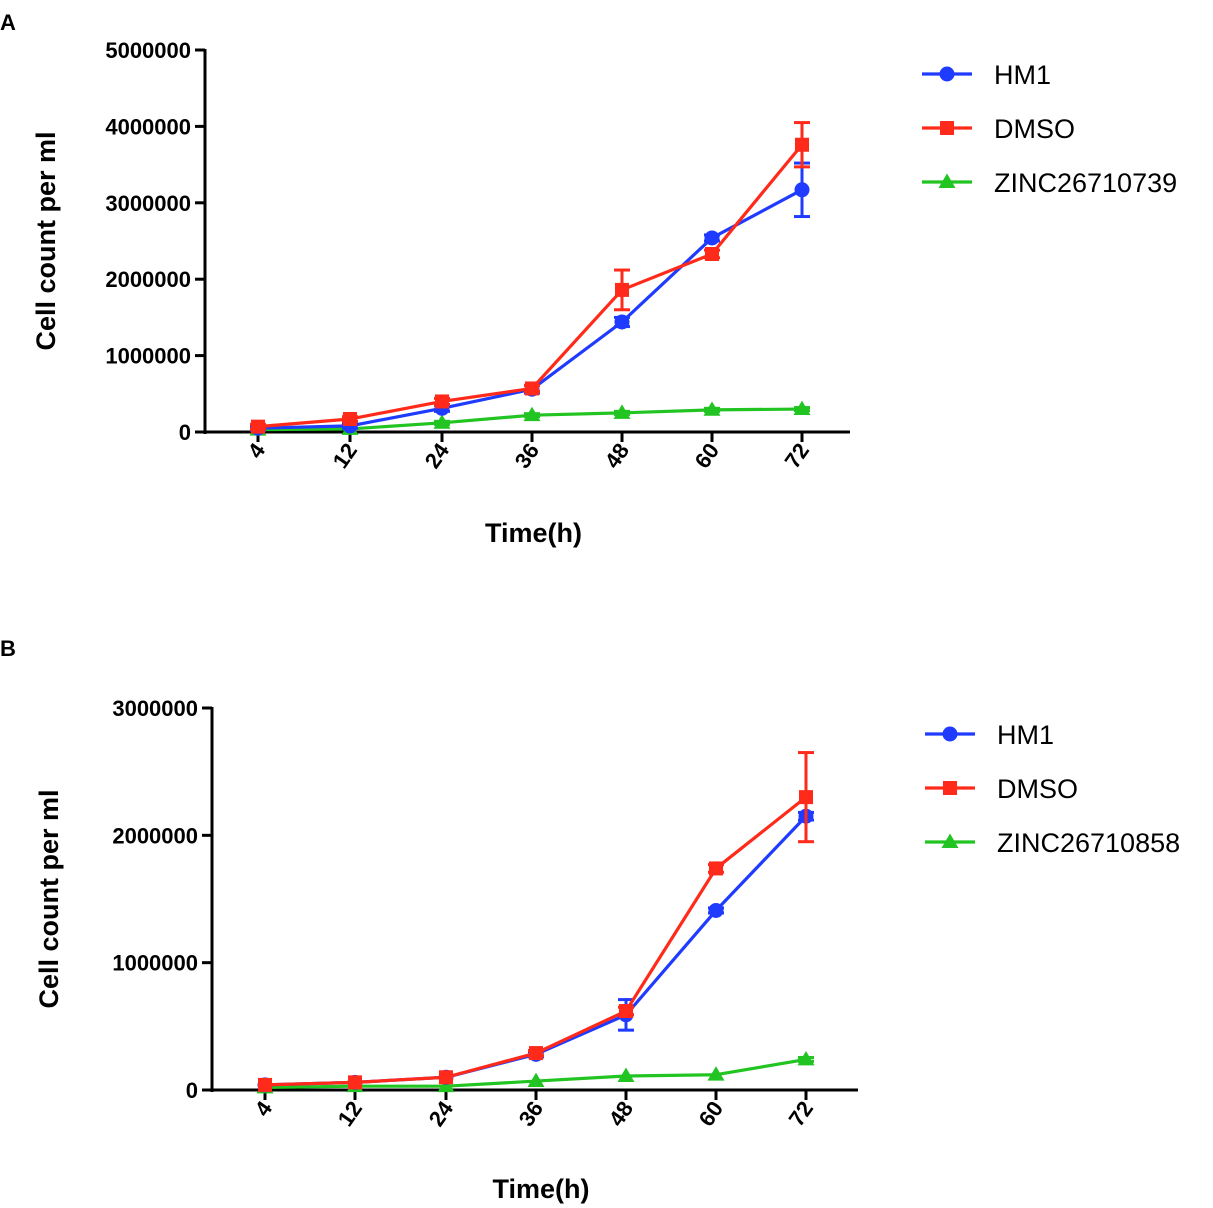  What do you see at coordinates (1085, 183) in the screenshot?
I see `legend-label: ZINC26710739` at bounding box center [1085, 183].